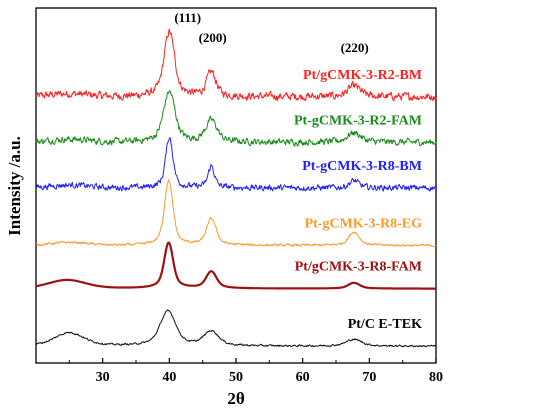 Image resolution: width=550 pixels, height=414 pixels. I want to click on y-axis-title: Intensity /a.u., so click(14, 186).